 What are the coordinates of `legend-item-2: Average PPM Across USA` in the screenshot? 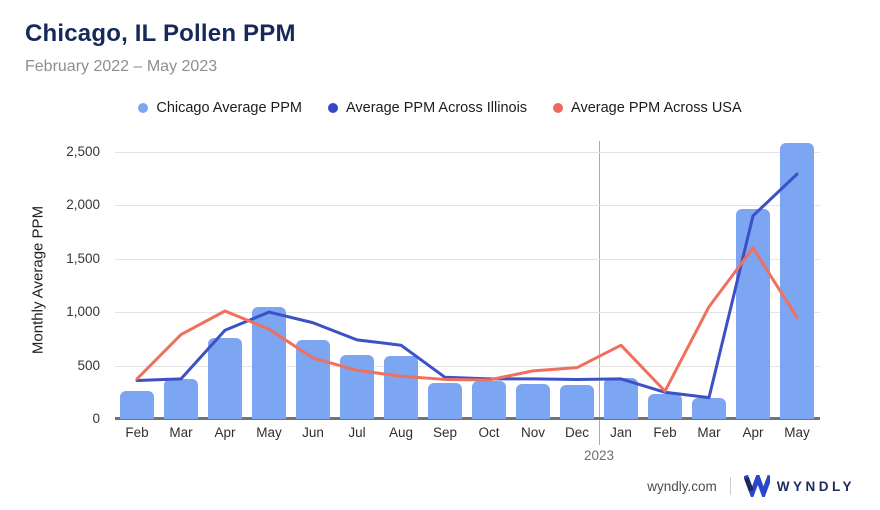 It's located at (647, 108).